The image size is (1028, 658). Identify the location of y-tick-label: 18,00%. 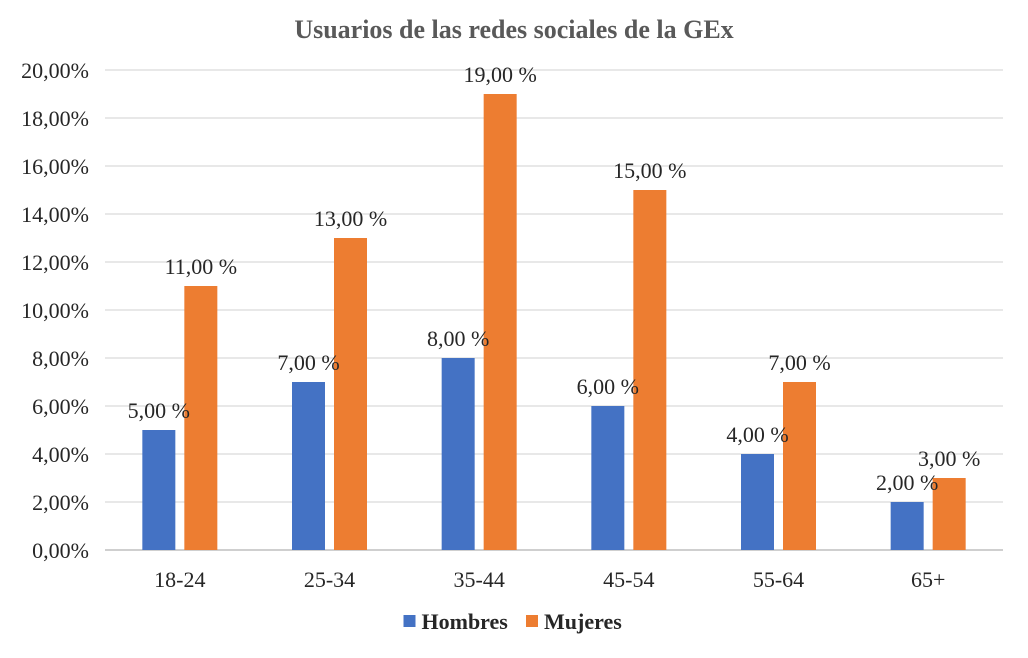
(55, 118).